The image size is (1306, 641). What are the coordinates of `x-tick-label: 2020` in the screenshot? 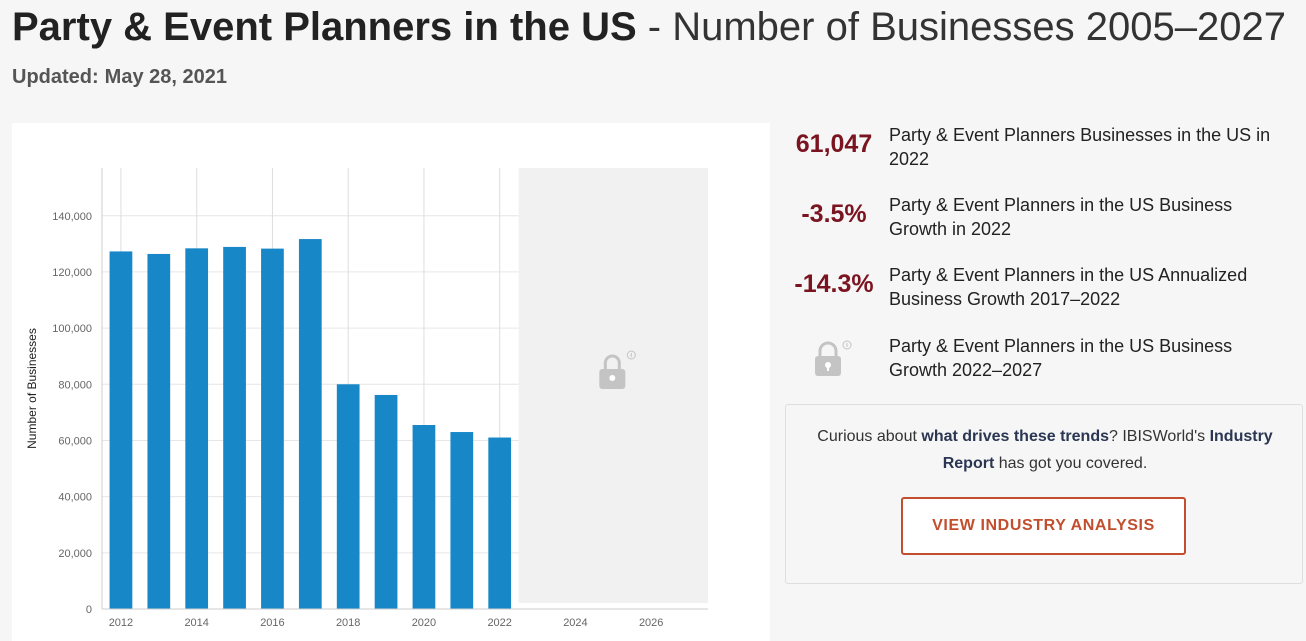 It's located at (424, 623).